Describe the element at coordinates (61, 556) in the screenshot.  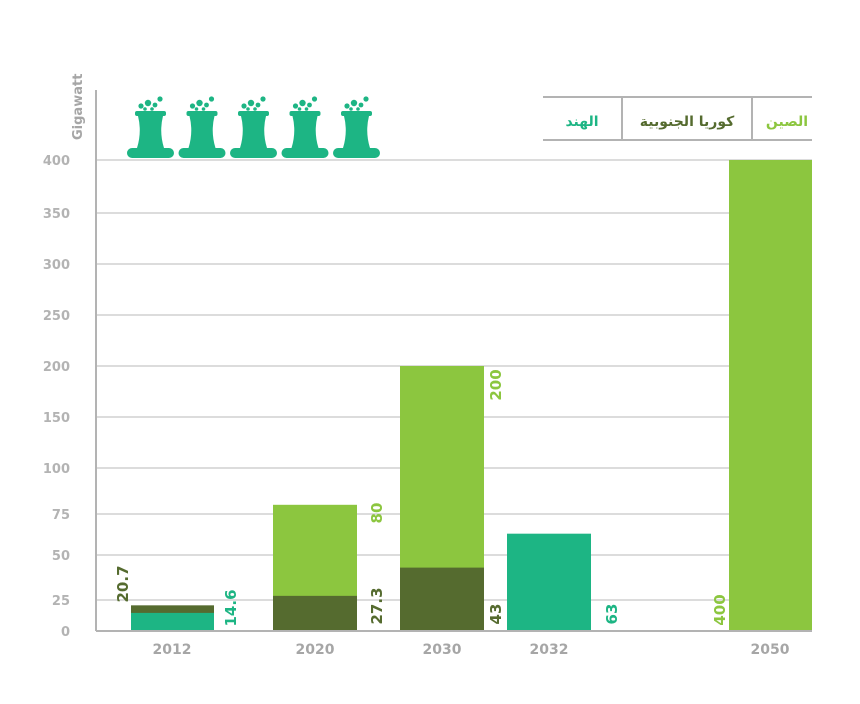
I see `y-tick-label: 50` at that location.